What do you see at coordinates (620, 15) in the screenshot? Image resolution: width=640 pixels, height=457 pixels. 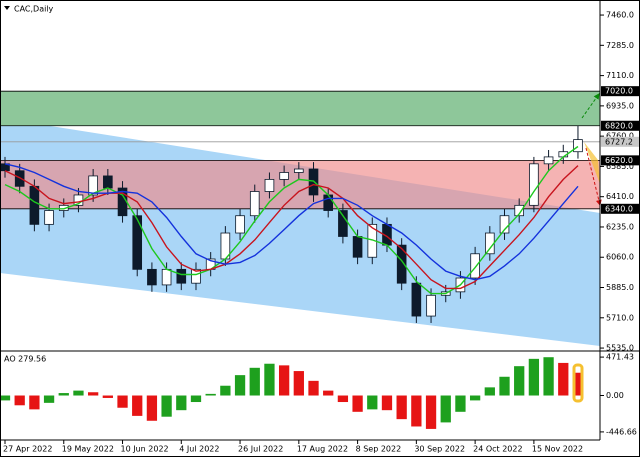 I see `y-tick-label: 7460.0` at bounding box center [620, 15].